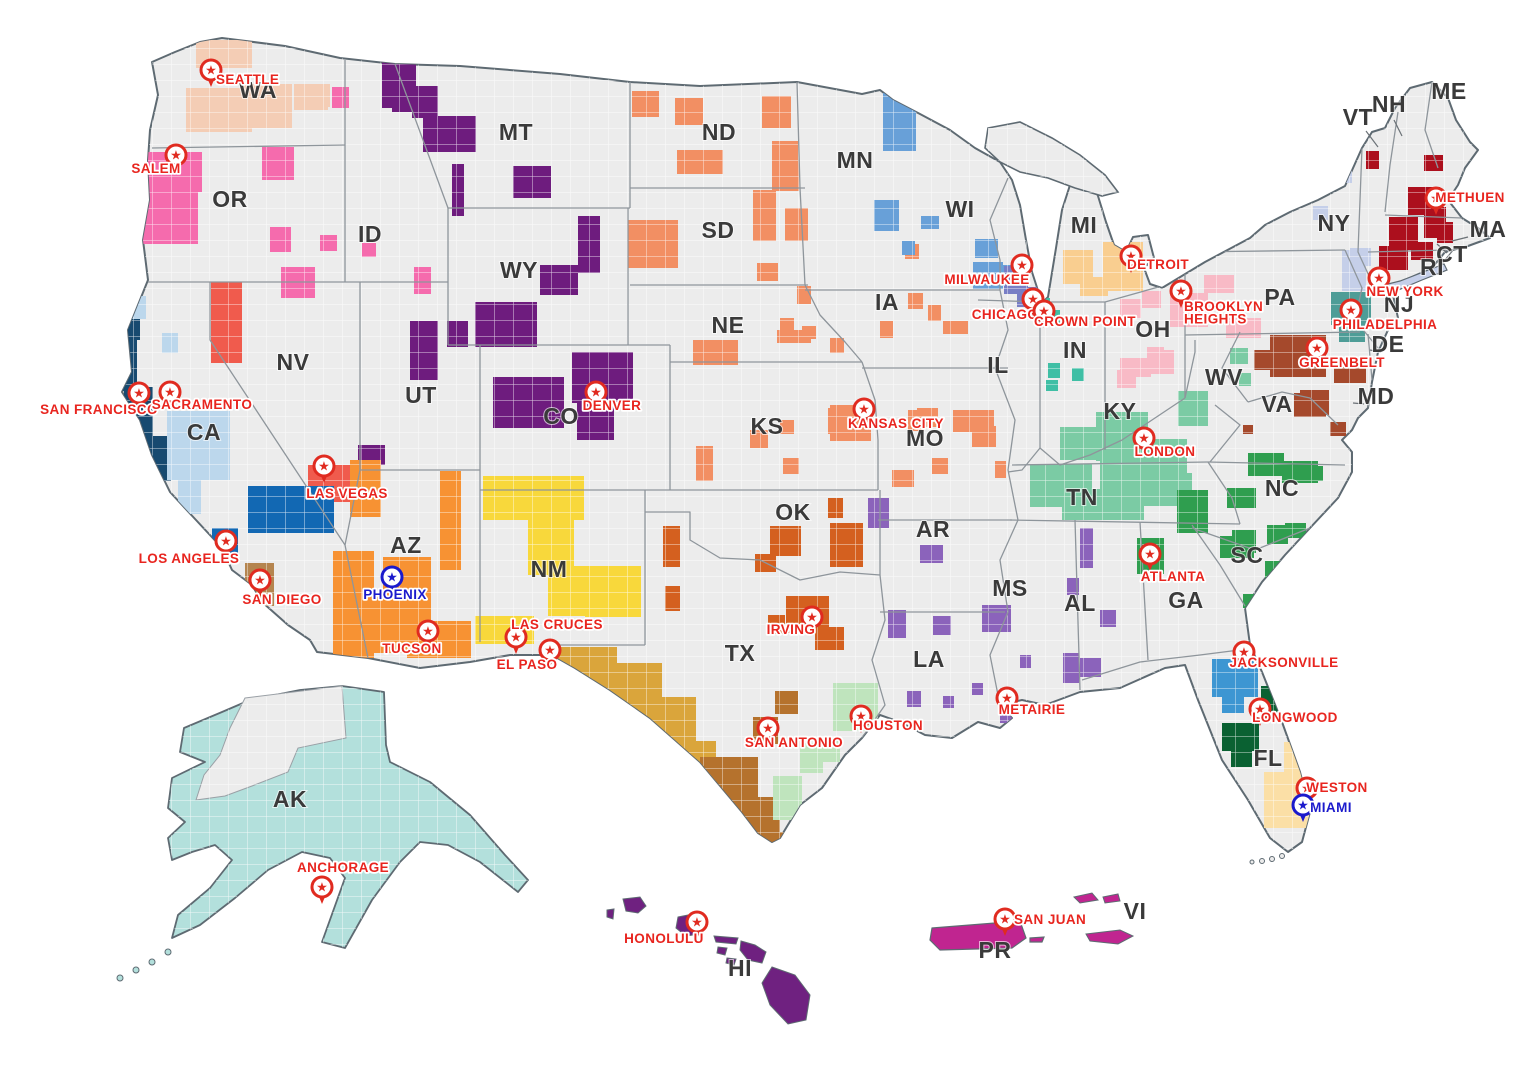  I want to click on state-label-al: AL, so click(1080, 603).